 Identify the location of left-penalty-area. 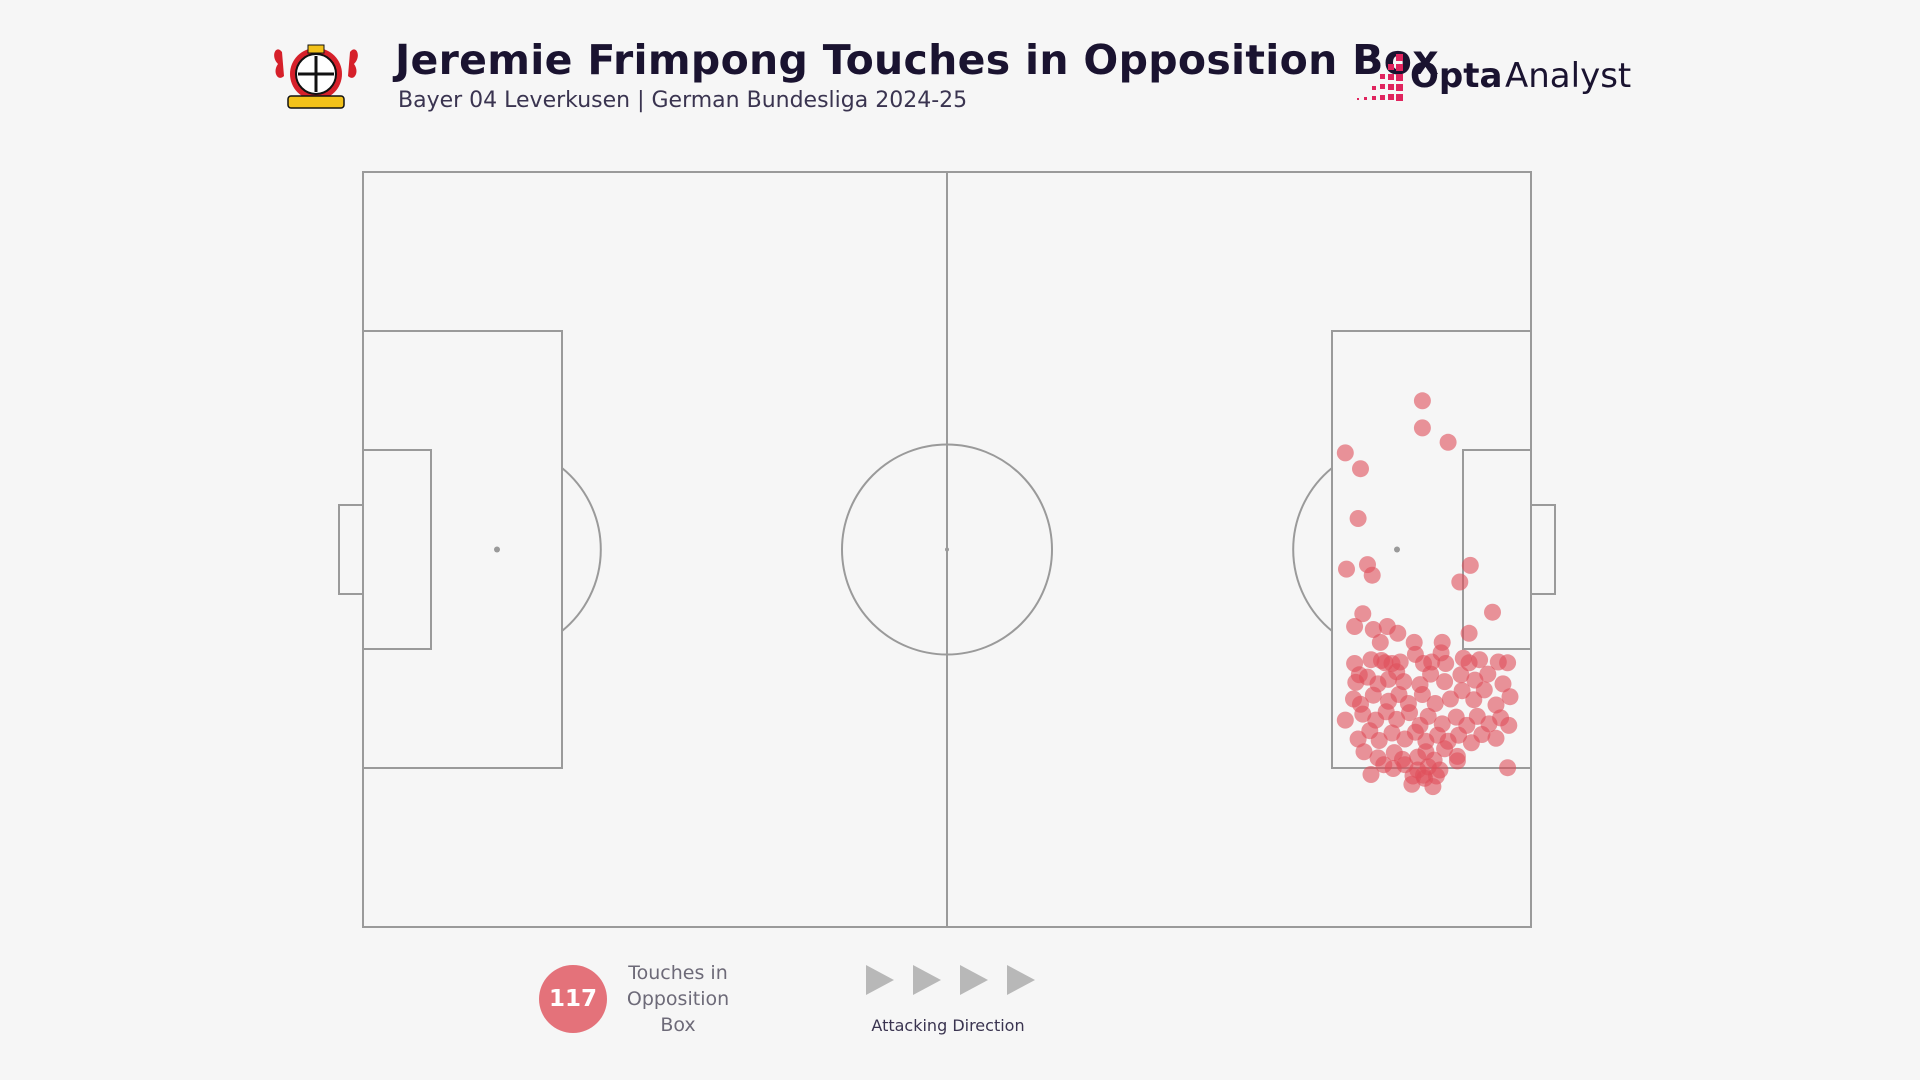
(462, 549).